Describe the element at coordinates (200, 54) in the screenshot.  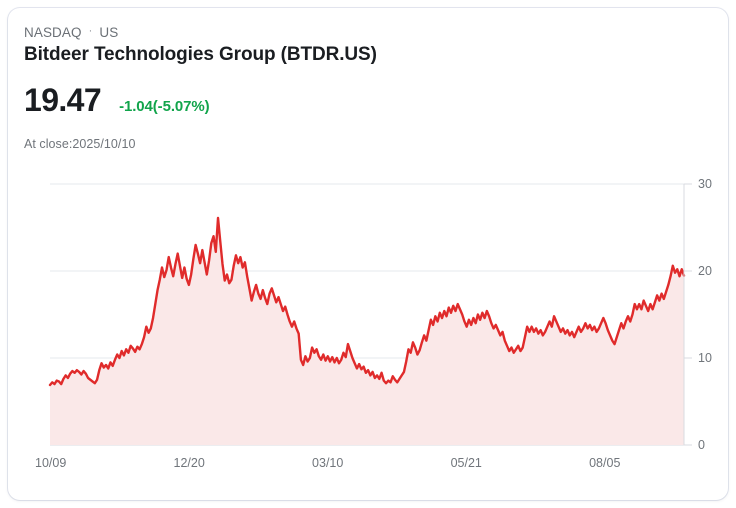
I see `page-title: Bitdeer Technologies Group (BTDR.US)` at that location.